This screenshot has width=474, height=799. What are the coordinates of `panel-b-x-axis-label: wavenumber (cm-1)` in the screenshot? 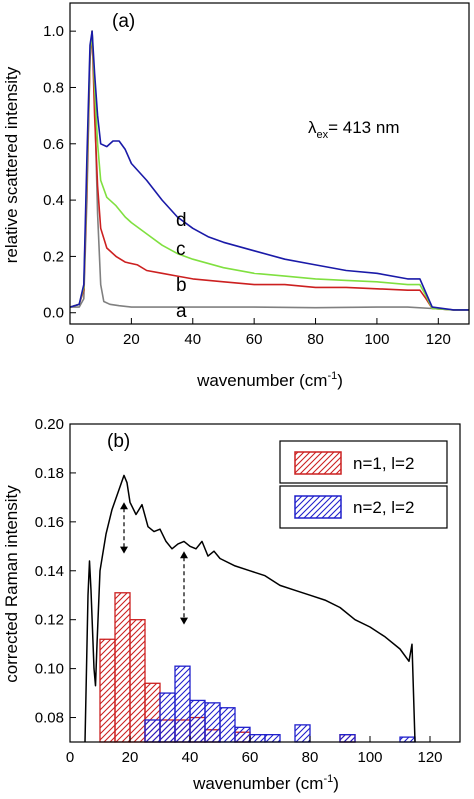 It's located at (265, 783).